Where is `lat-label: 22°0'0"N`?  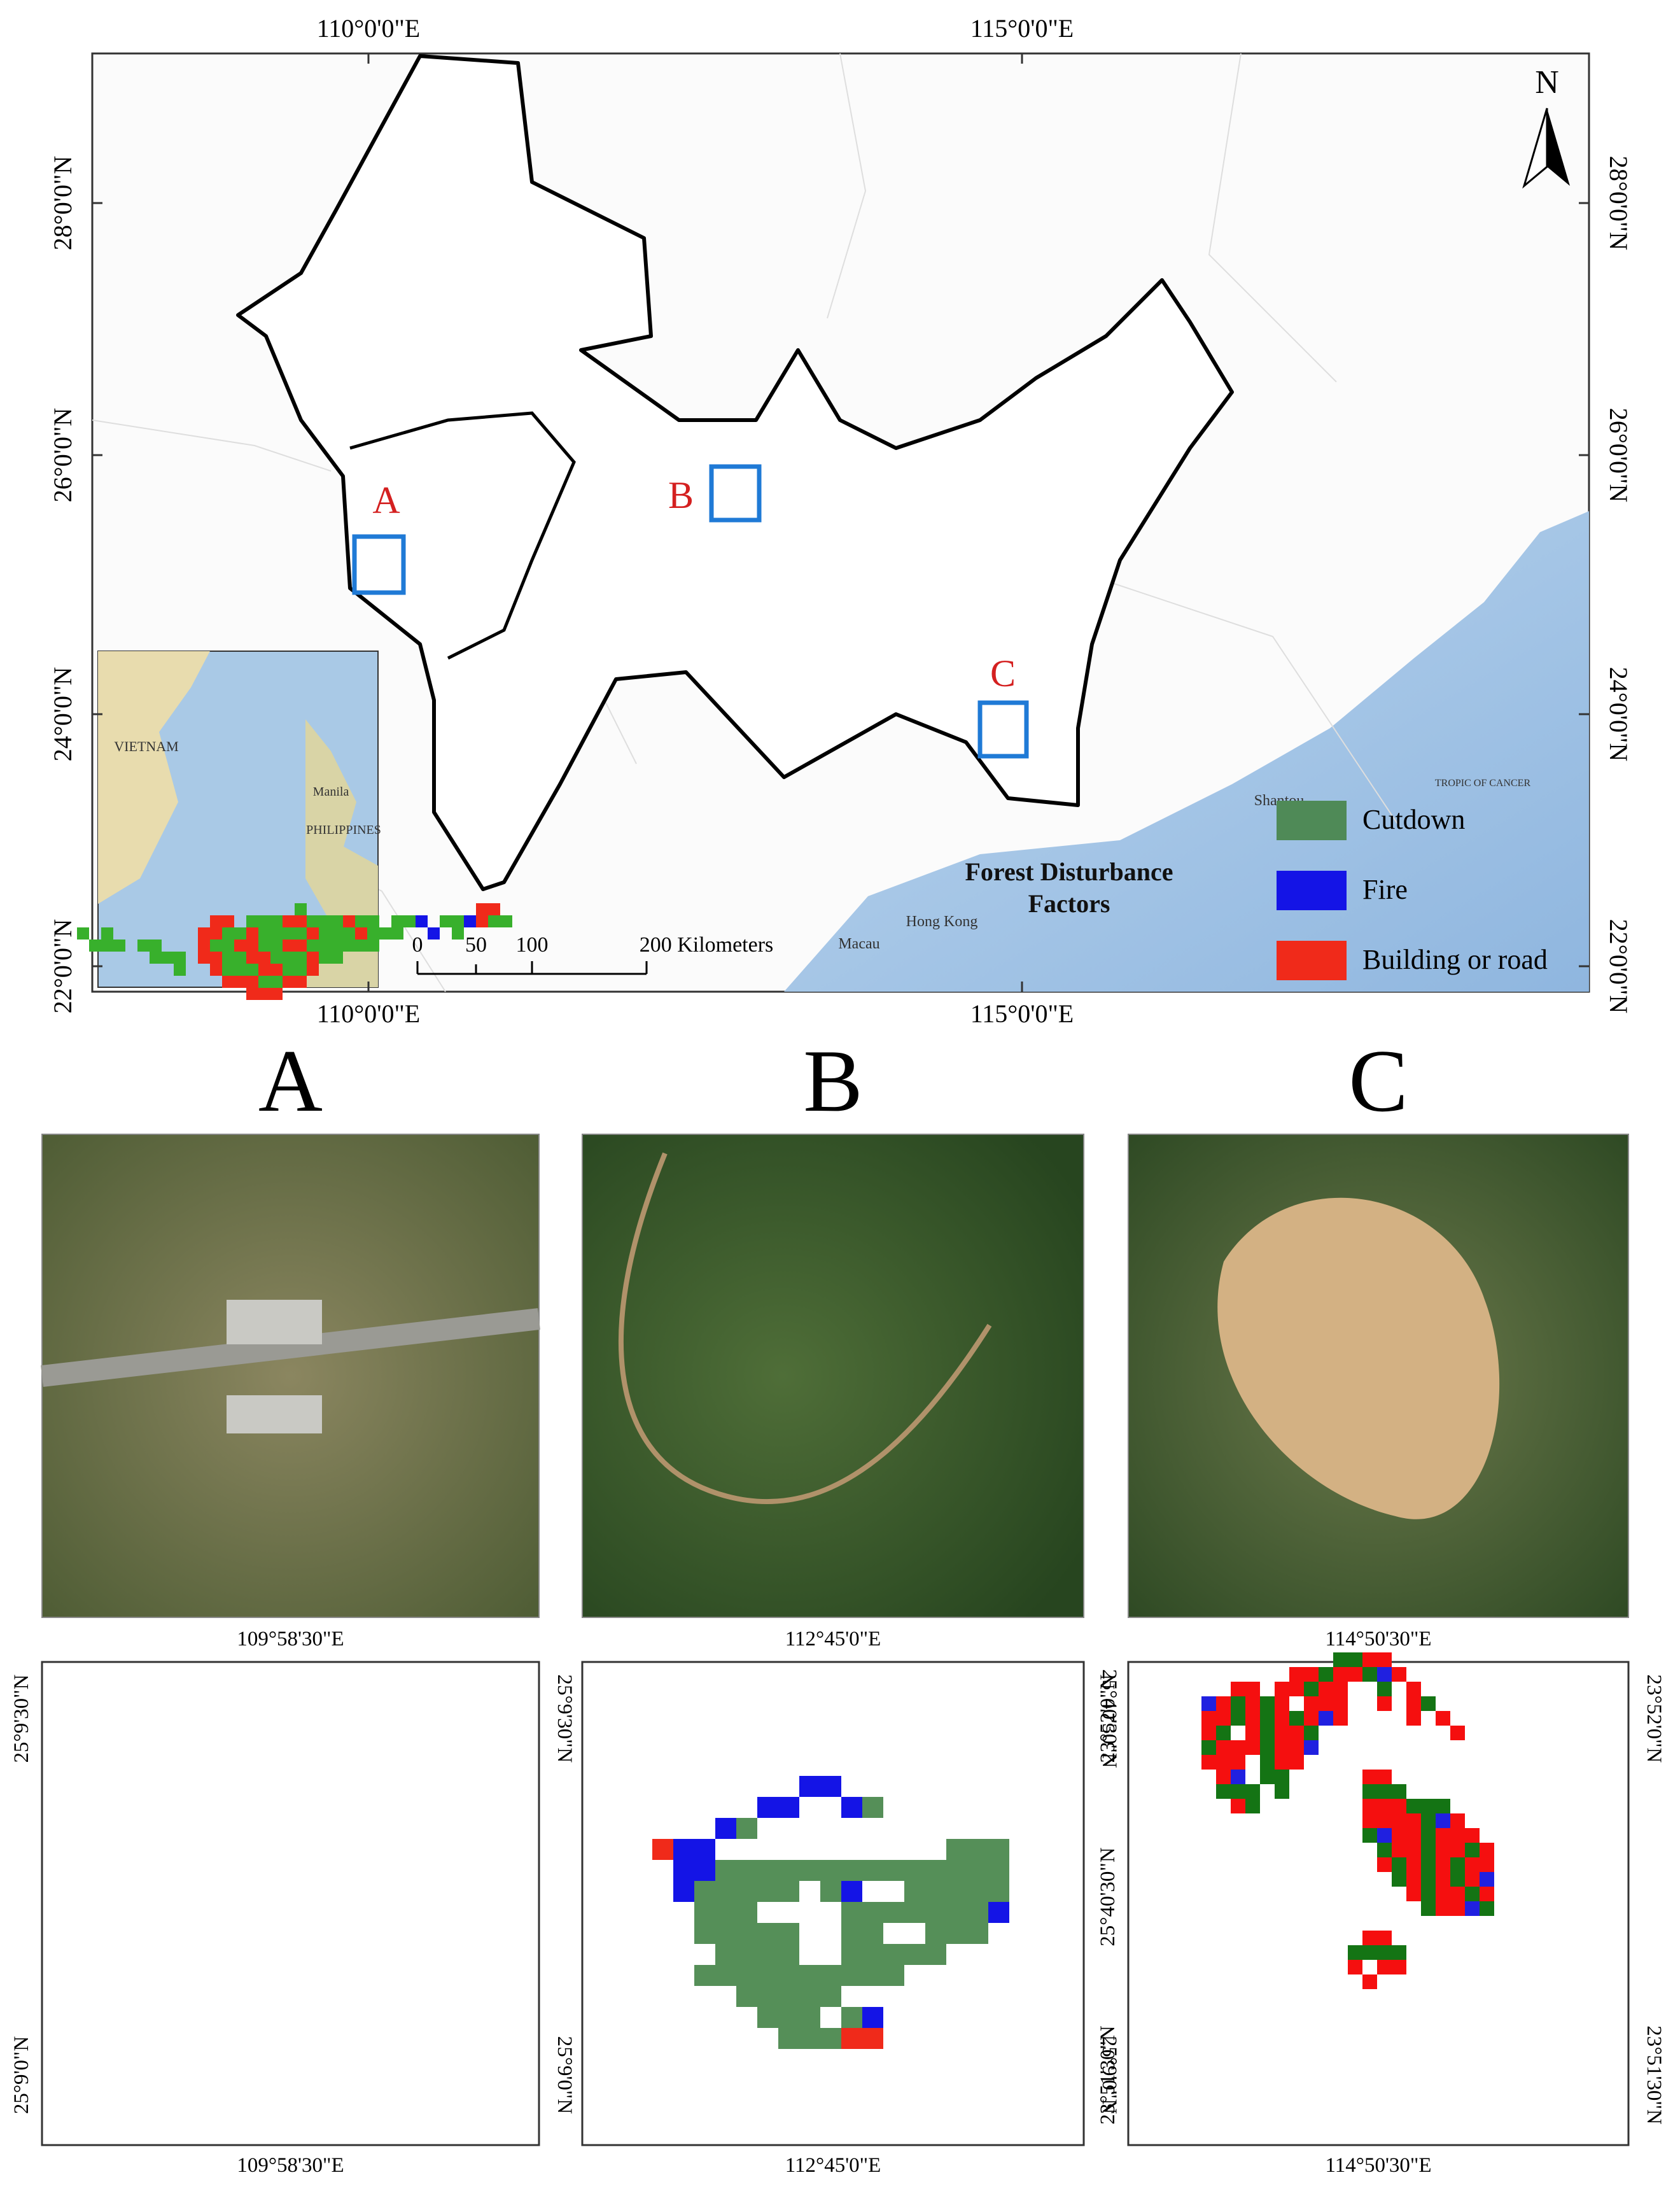 lat-label: 22°0'0"N is located at coordinates (1618, 966).